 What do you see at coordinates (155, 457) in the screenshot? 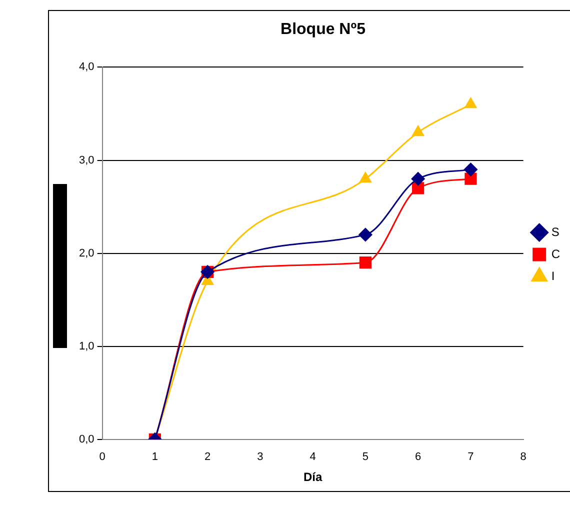
I see `x-tick-label: 1` at bounding box center [155, 457].